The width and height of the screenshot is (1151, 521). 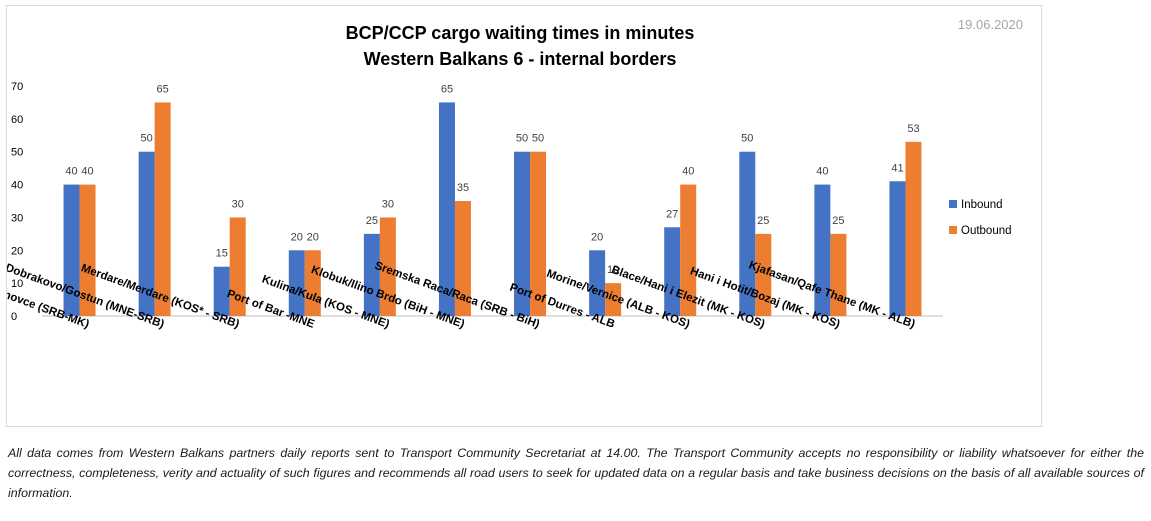 I want to click on legend-swatch-inbound, so click(x=953, y=204).